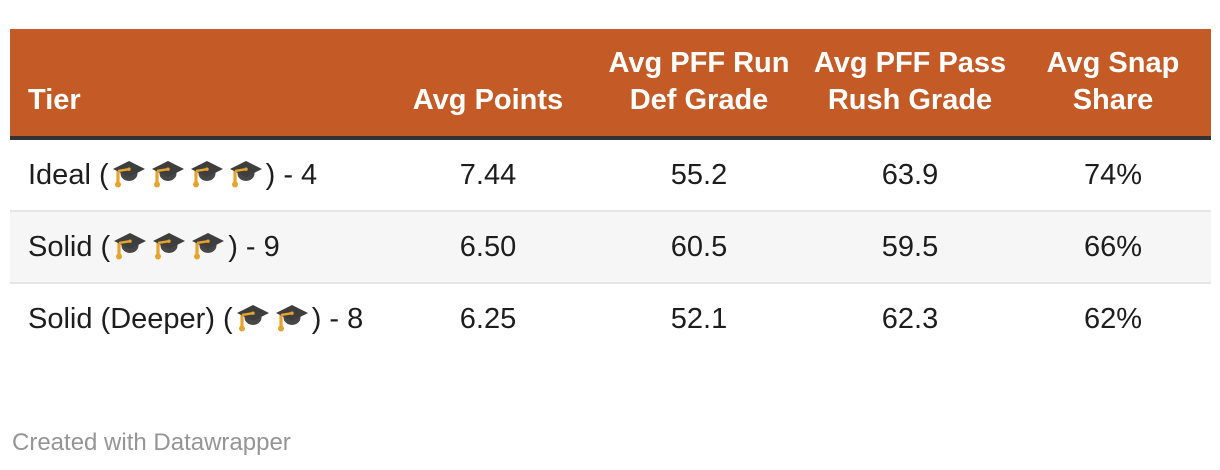 Image resolution: width=1220 pixels, height=470 pixels. I want to click on avg-points-cell: 6.50, so click(488, 247).